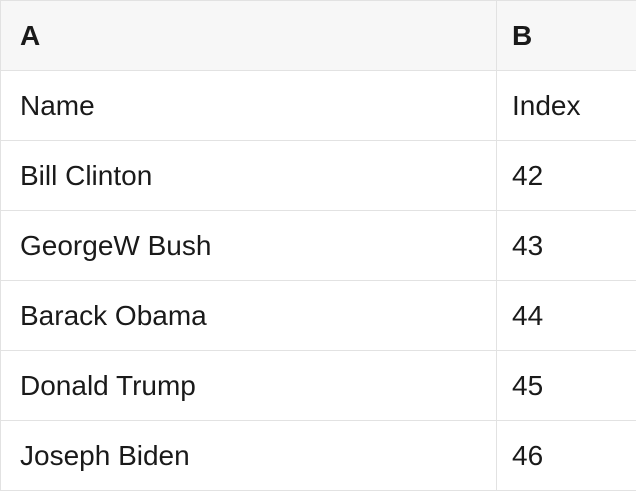 The height and width of the screenshot is (491, 636). I want to click on cell-name: Joseph Biden, so click(249, 455).